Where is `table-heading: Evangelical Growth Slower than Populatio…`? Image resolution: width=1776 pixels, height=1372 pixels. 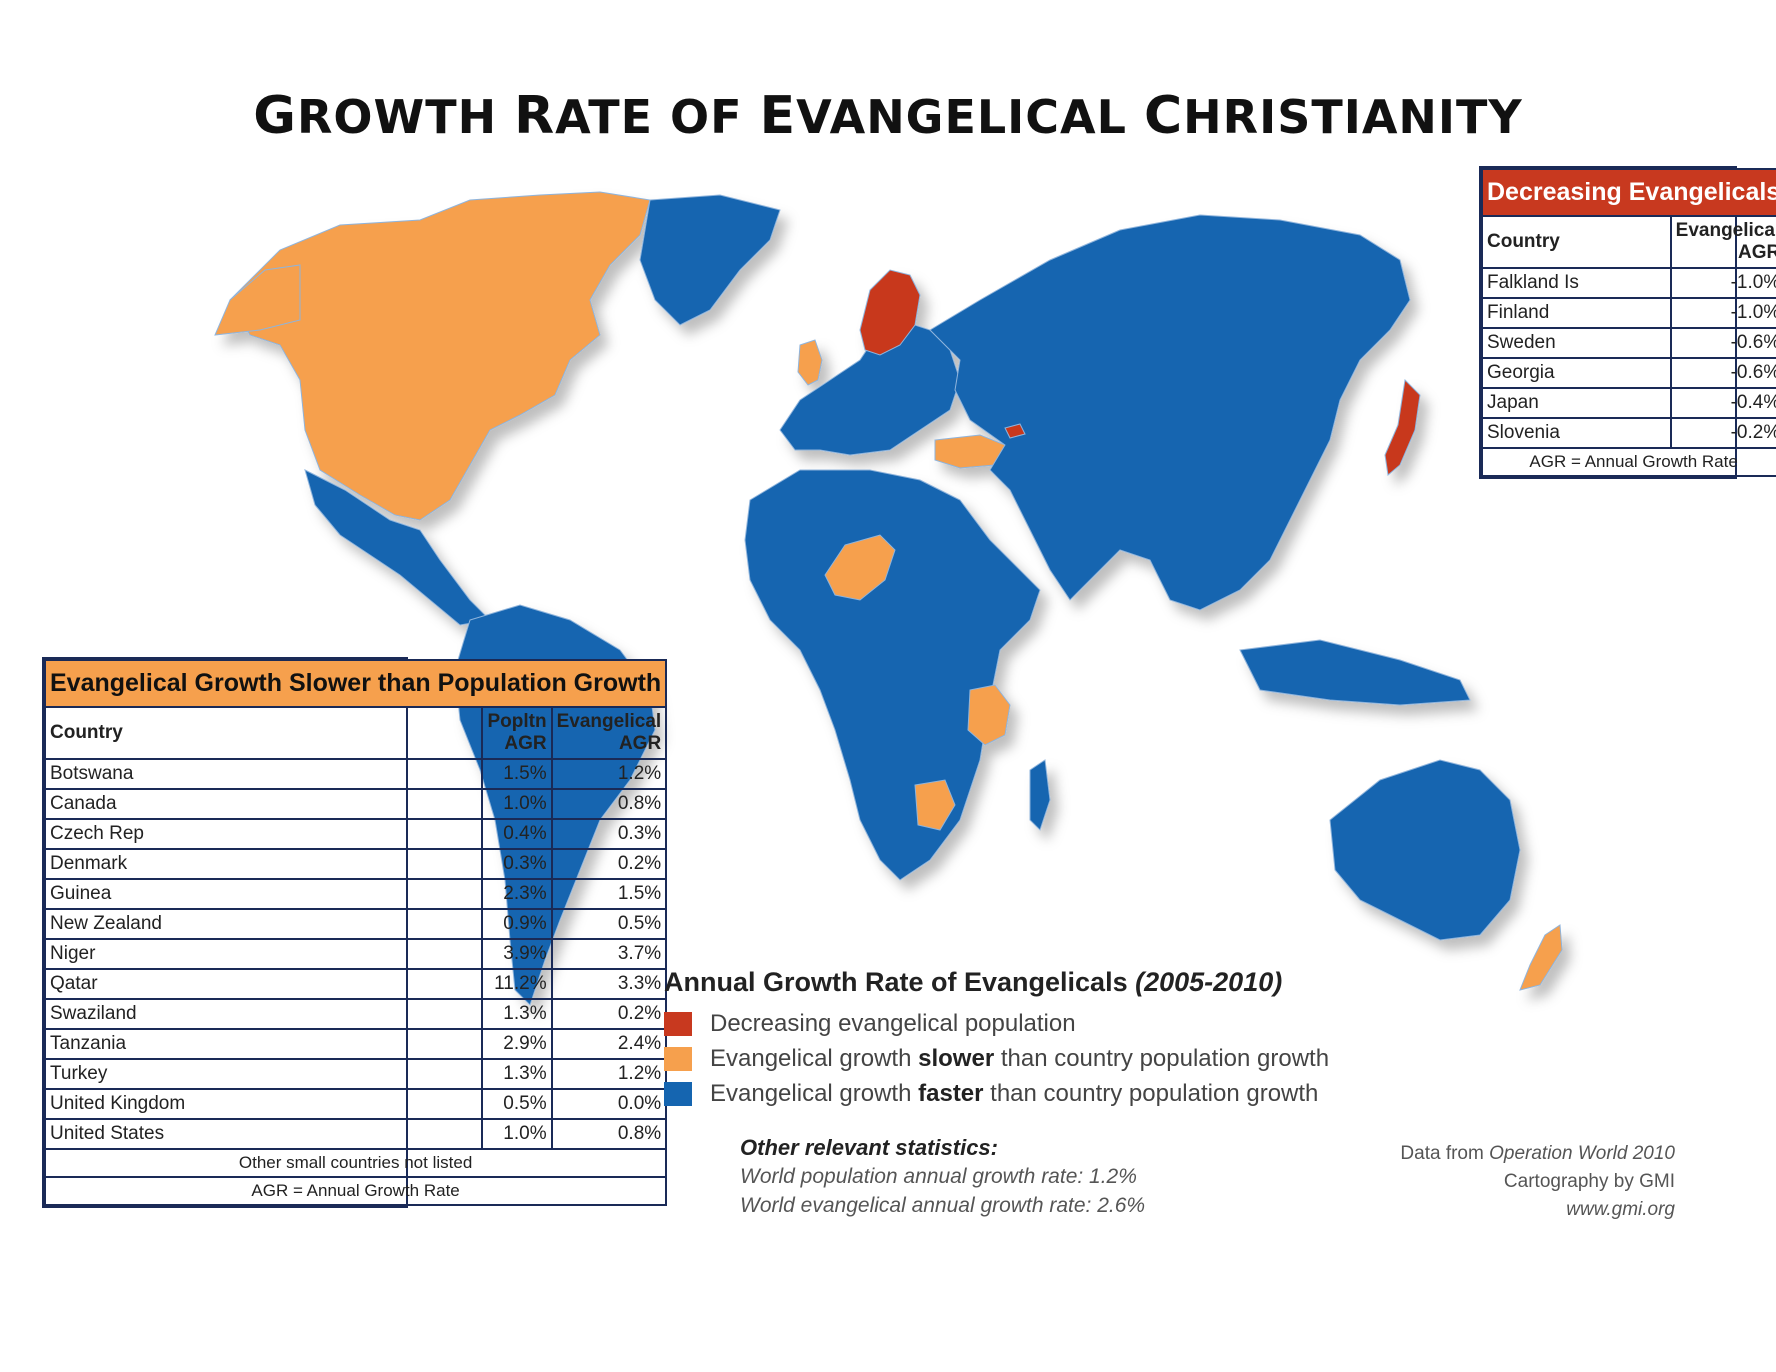
table-heading: Evangelical Growth Slower than Populatio… is located at coordinates (355, 683).